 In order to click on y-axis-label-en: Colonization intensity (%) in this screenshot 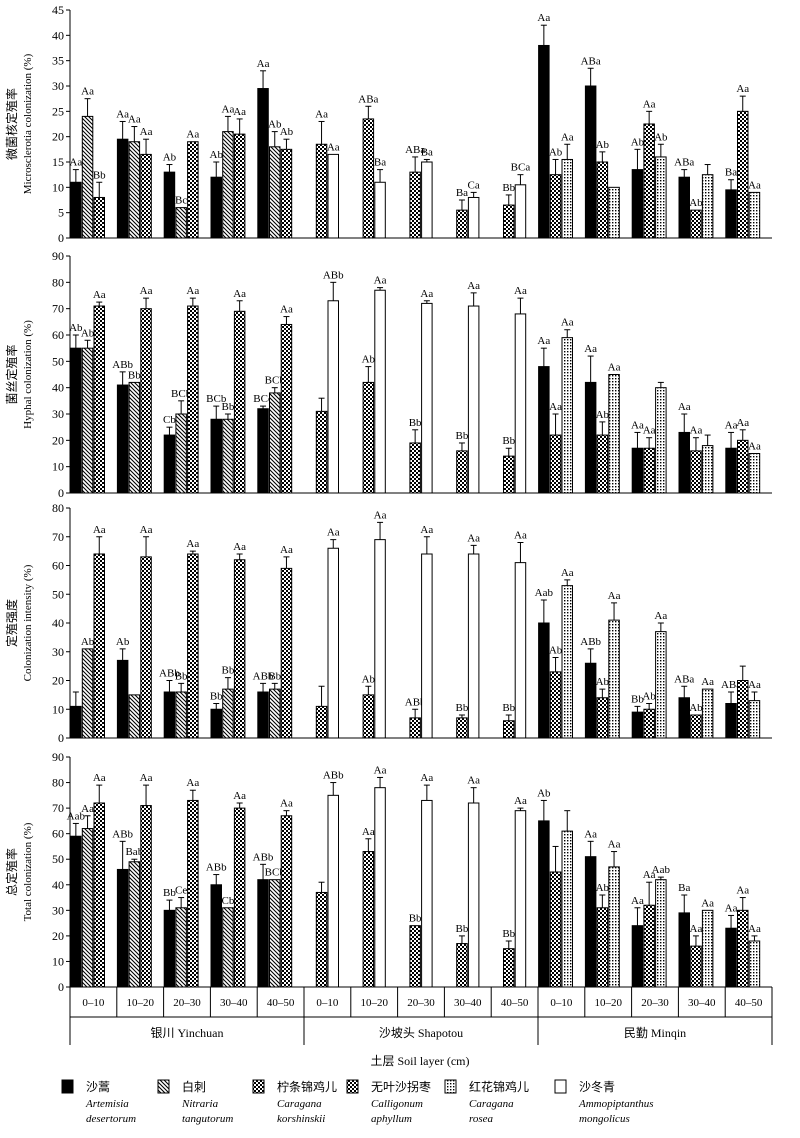, I will do `click(28, 622)`.